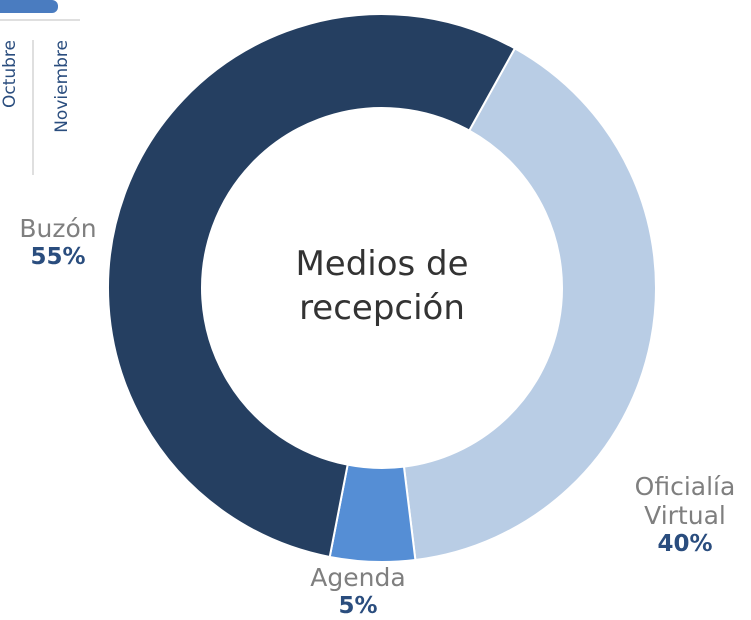 This screenshot has height=620, width=751. Describe the element at coordinates (62, 86) in the screenshot. I see `fragment-label: Noviembre` at that location.